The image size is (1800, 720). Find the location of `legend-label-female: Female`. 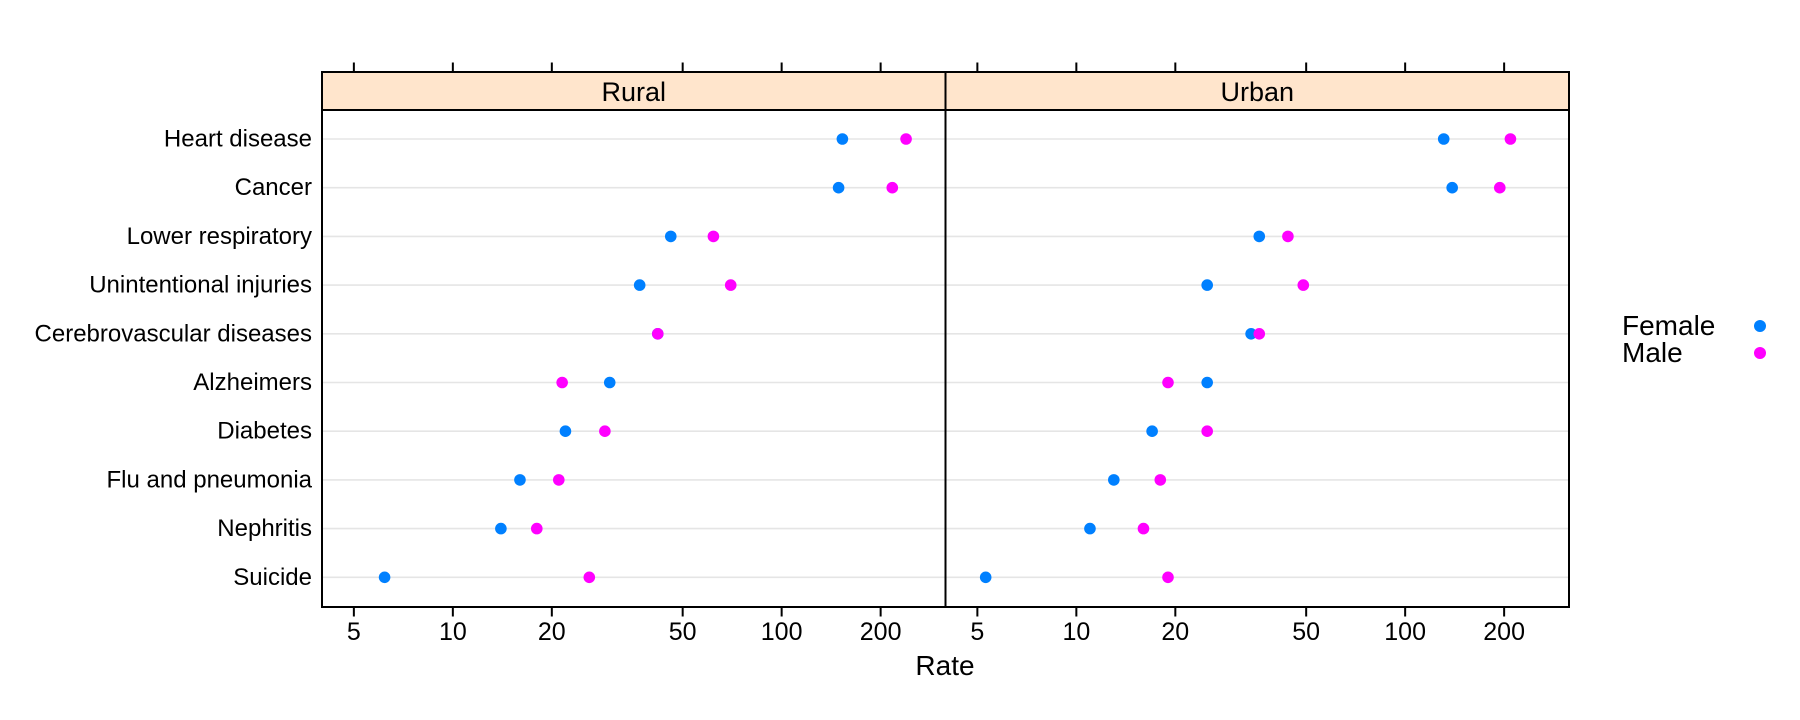

legend-label-female: Female is located at coordinates (1669, 325).